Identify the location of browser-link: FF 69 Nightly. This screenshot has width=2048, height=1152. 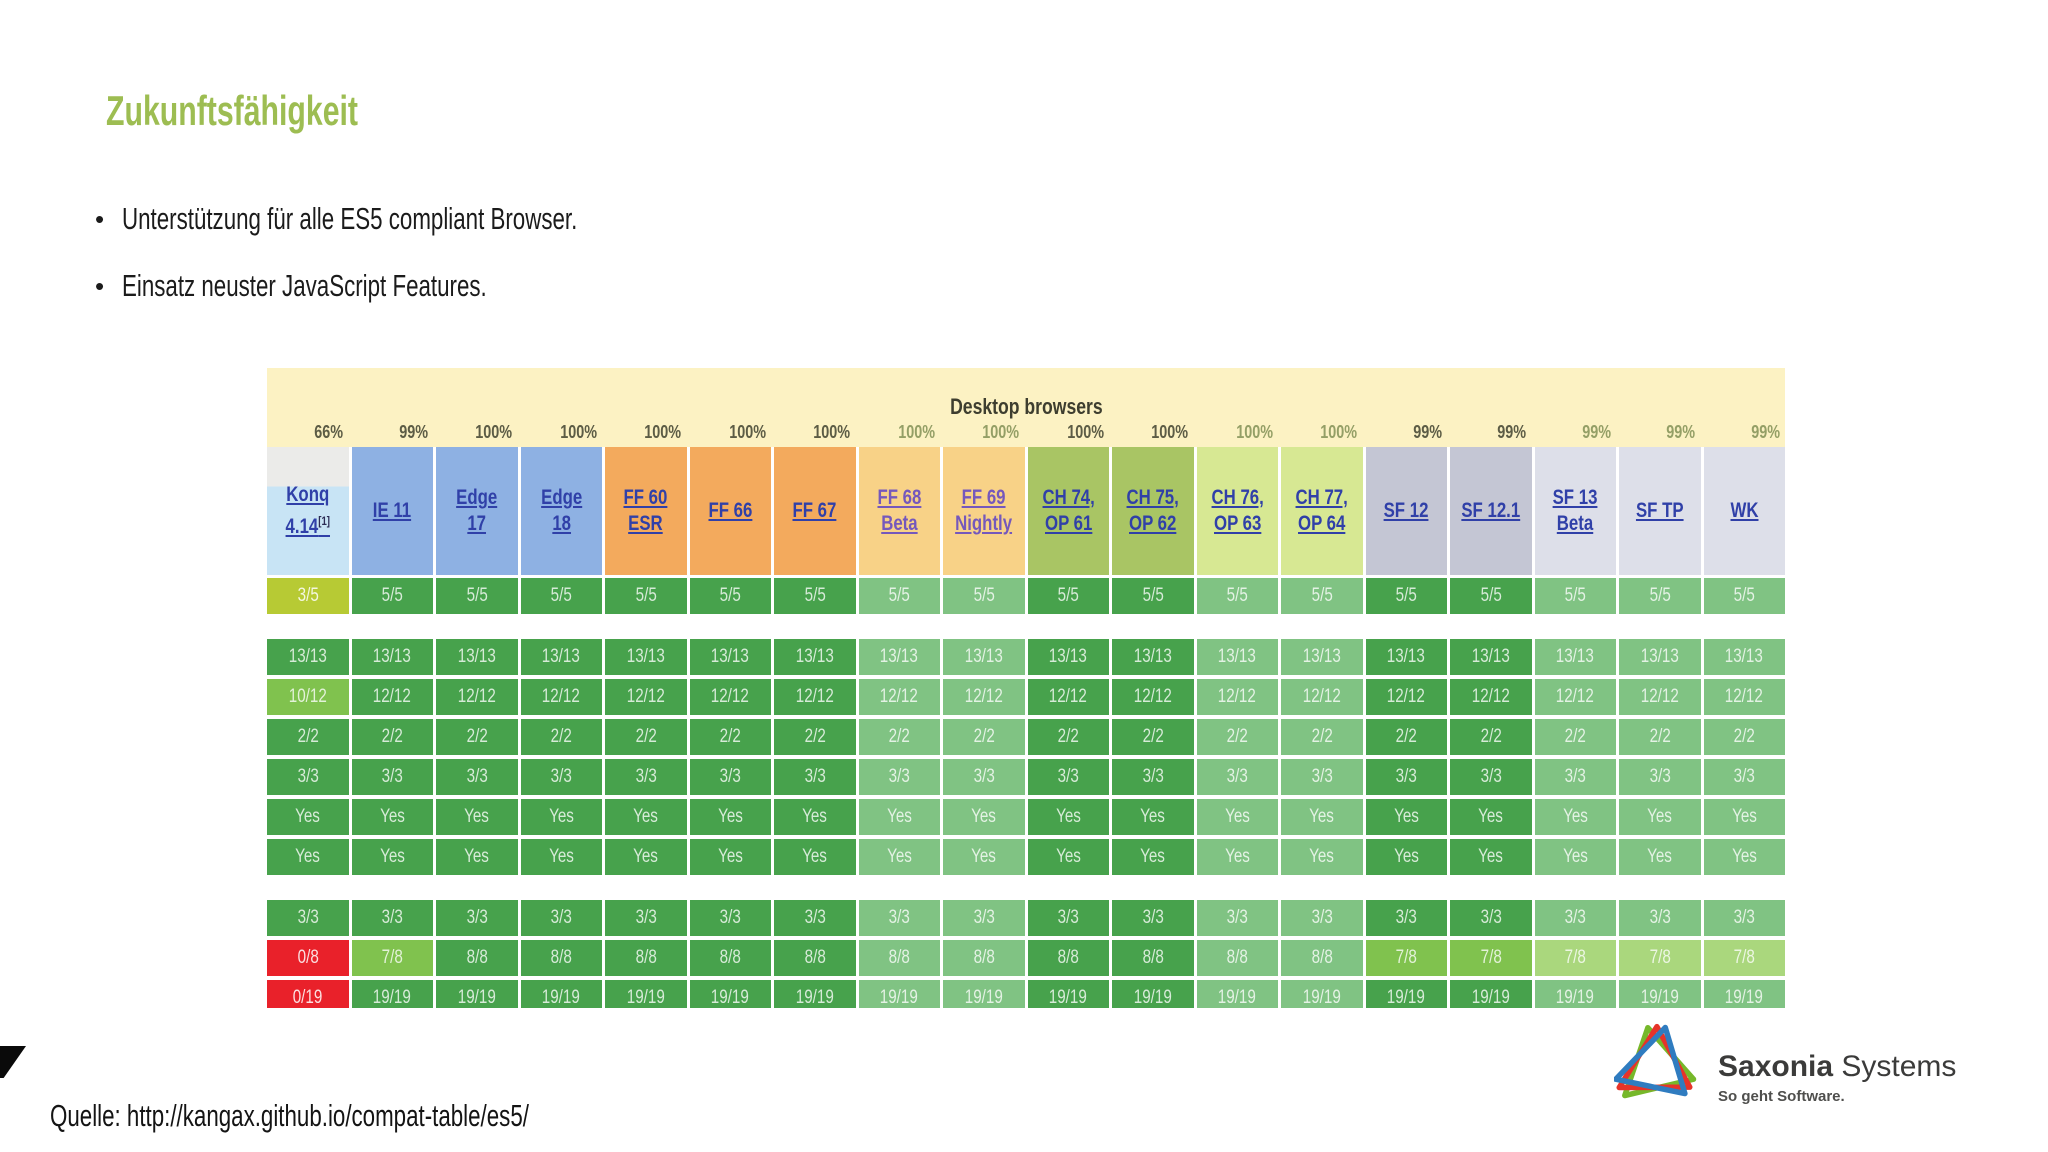
(984, 510).